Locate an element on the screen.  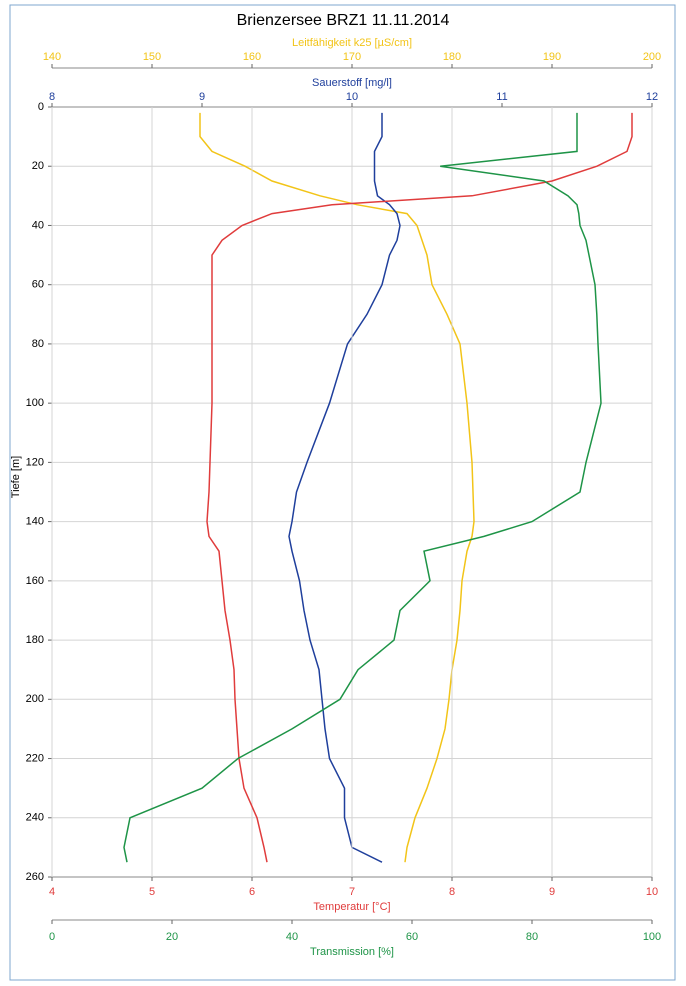
y-tick-label: 160 is located at coordinates (35, 581).